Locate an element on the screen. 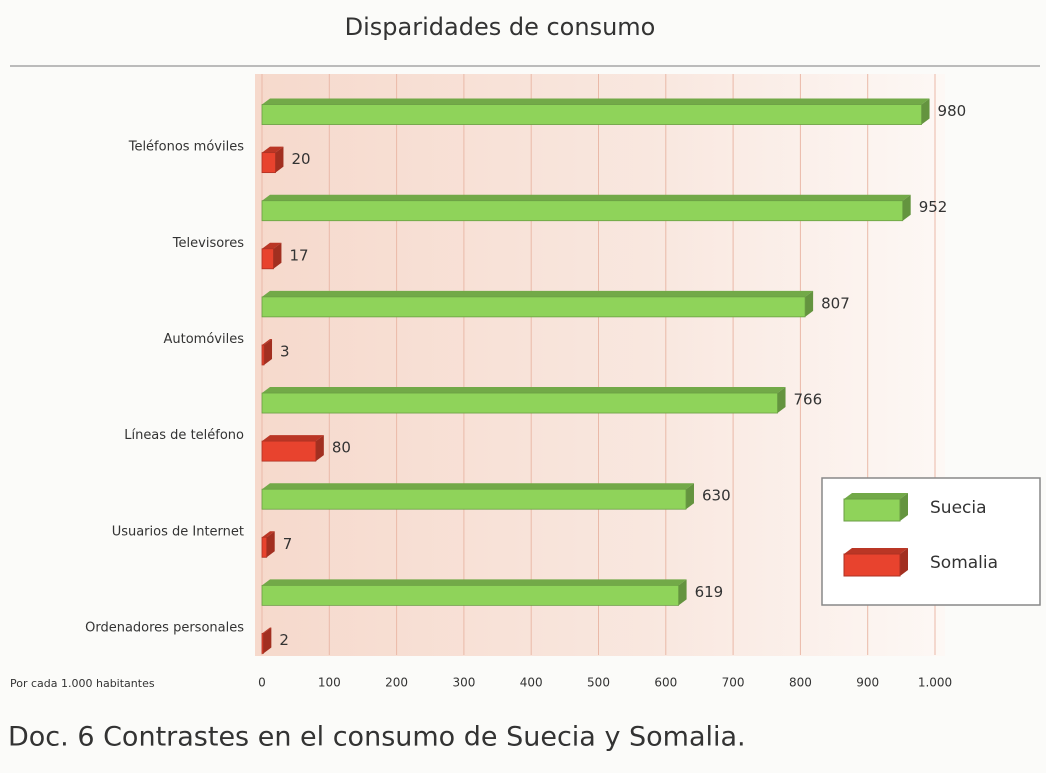 Image resolution: width=1046 pixels, height=773 pixels. y-tick-label: Teléfonos móviles is located at coordinates (186, 147).